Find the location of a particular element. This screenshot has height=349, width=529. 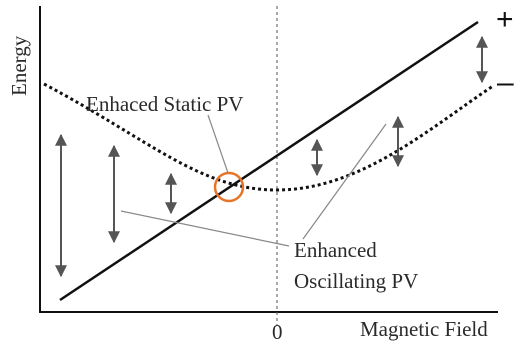

minus-sign: – is located at coordinates (505, 82).